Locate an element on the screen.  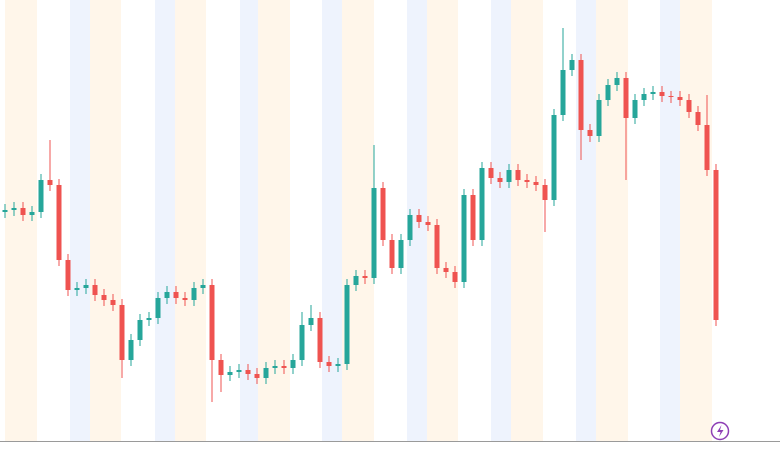
lightning-button is located at coordinates (720, 431).